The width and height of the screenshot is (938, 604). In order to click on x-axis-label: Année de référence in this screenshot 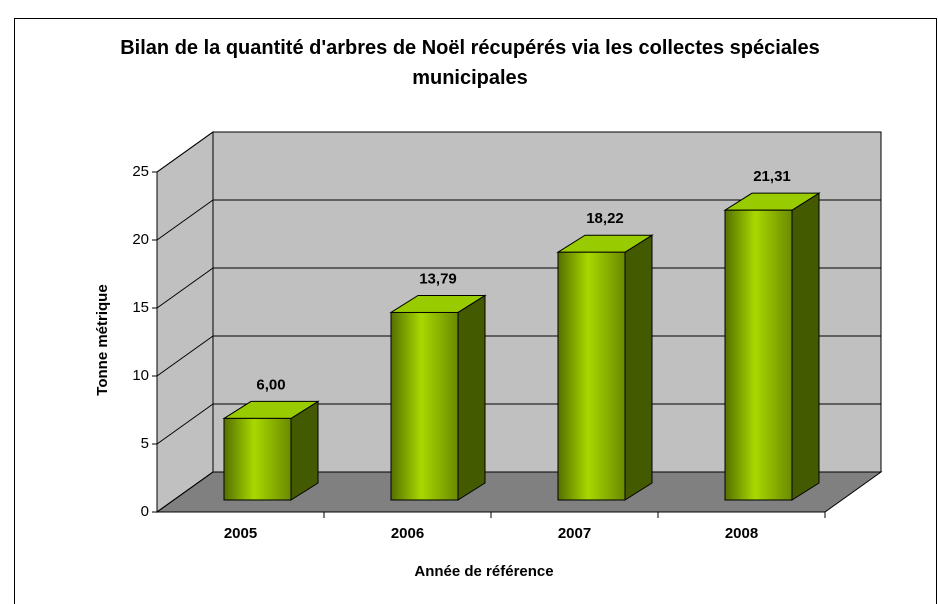, I will do `click(483, 571)`.